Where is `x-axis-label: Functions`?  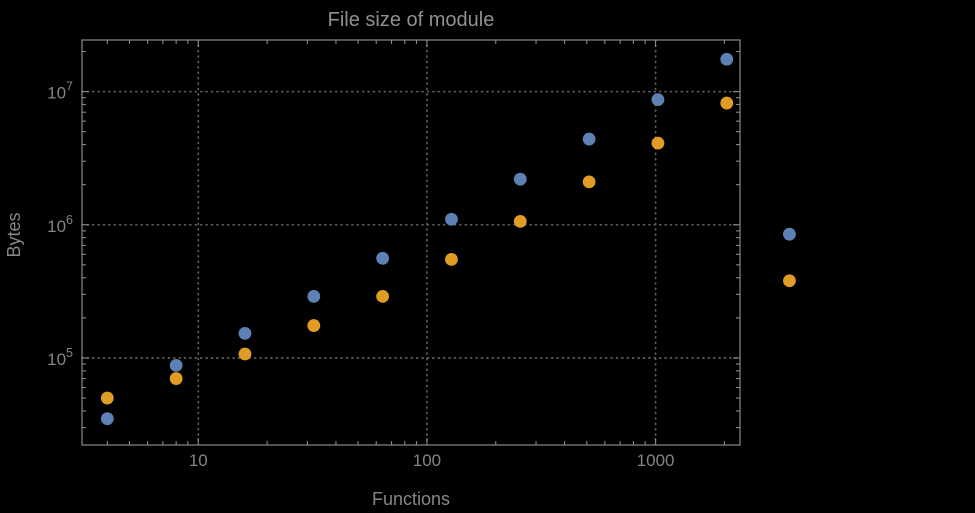
x-axis-label: Functions is located at coordinates (411, 499).